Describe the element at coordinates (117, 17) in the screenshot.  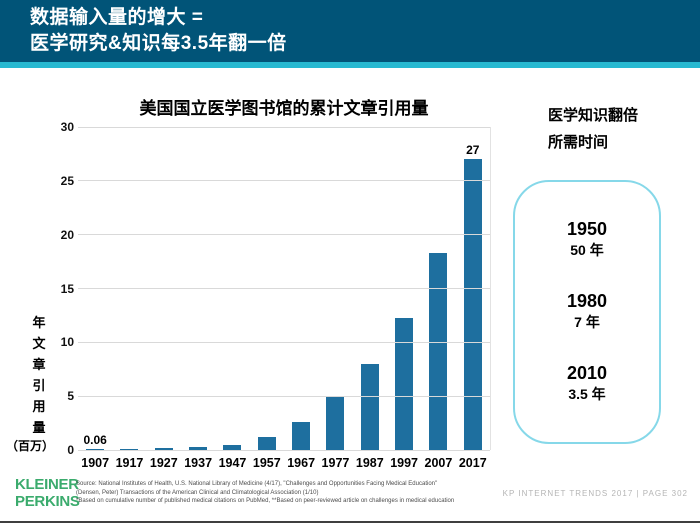
I see `header-title-line1: 数据输入量的增大 =` at that location.